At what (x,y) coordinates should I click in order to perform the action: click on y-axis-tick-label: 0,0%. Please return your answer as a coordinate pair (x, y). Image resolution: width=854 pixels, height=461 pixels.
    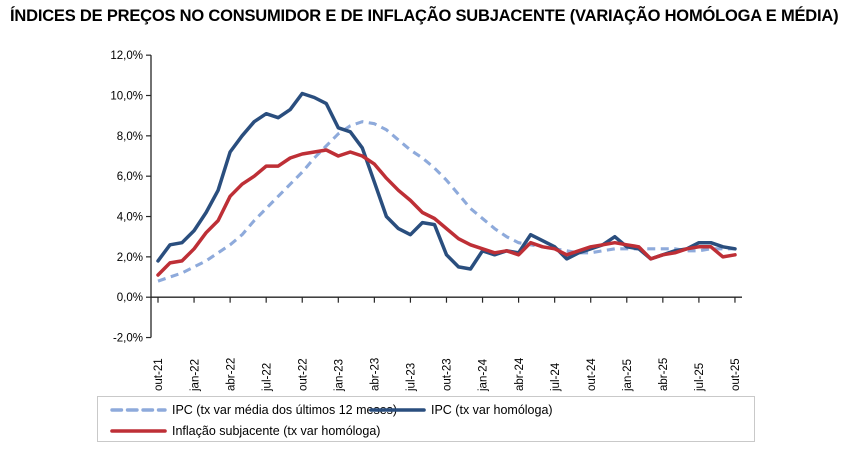
    Looking at the image, I should click on (130, 298).